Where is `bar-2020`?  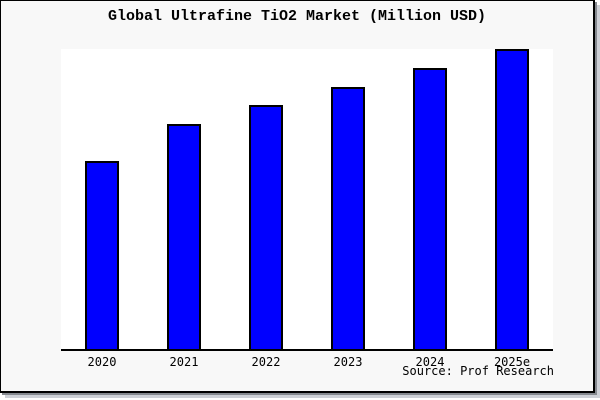 bar-2020 is located at coordinates (102, 255).